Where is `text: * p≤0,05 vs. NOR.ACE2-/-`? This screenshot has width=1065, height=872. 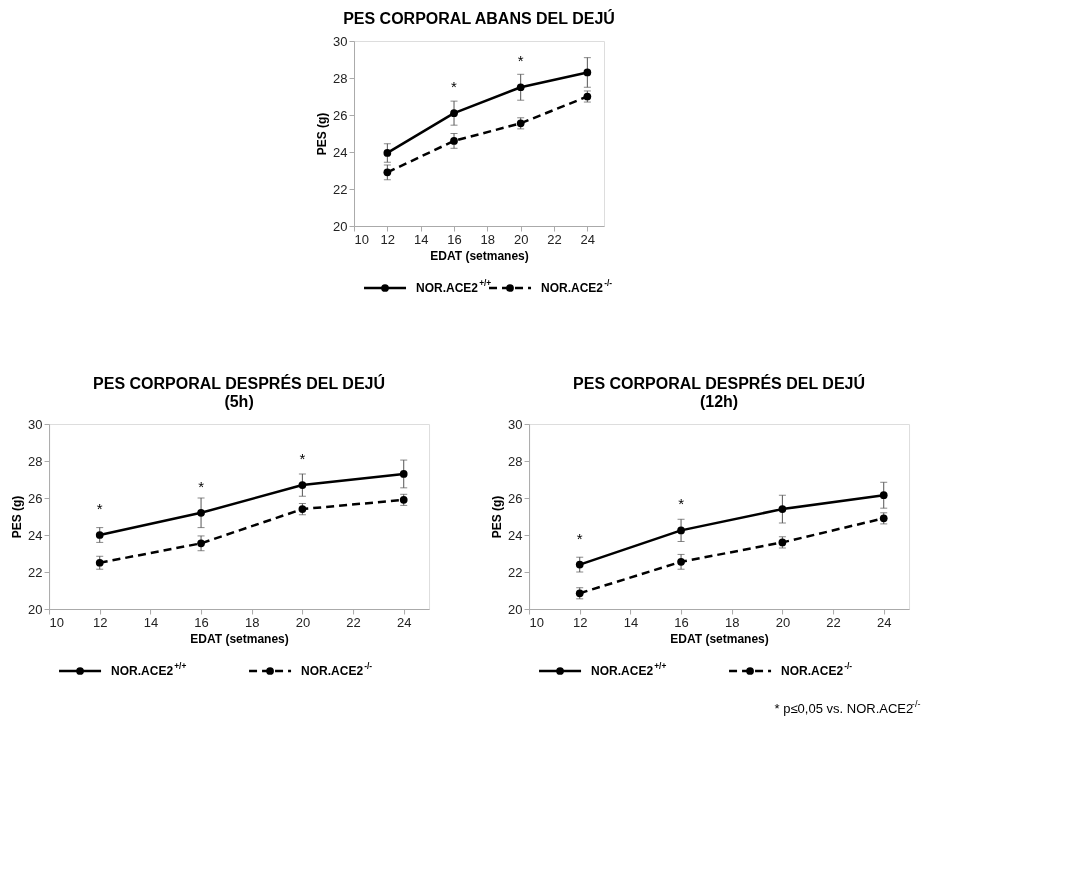 text: * p≤0,05 vs. NOR.ACE2-/- is located at coordinates (847, 707).